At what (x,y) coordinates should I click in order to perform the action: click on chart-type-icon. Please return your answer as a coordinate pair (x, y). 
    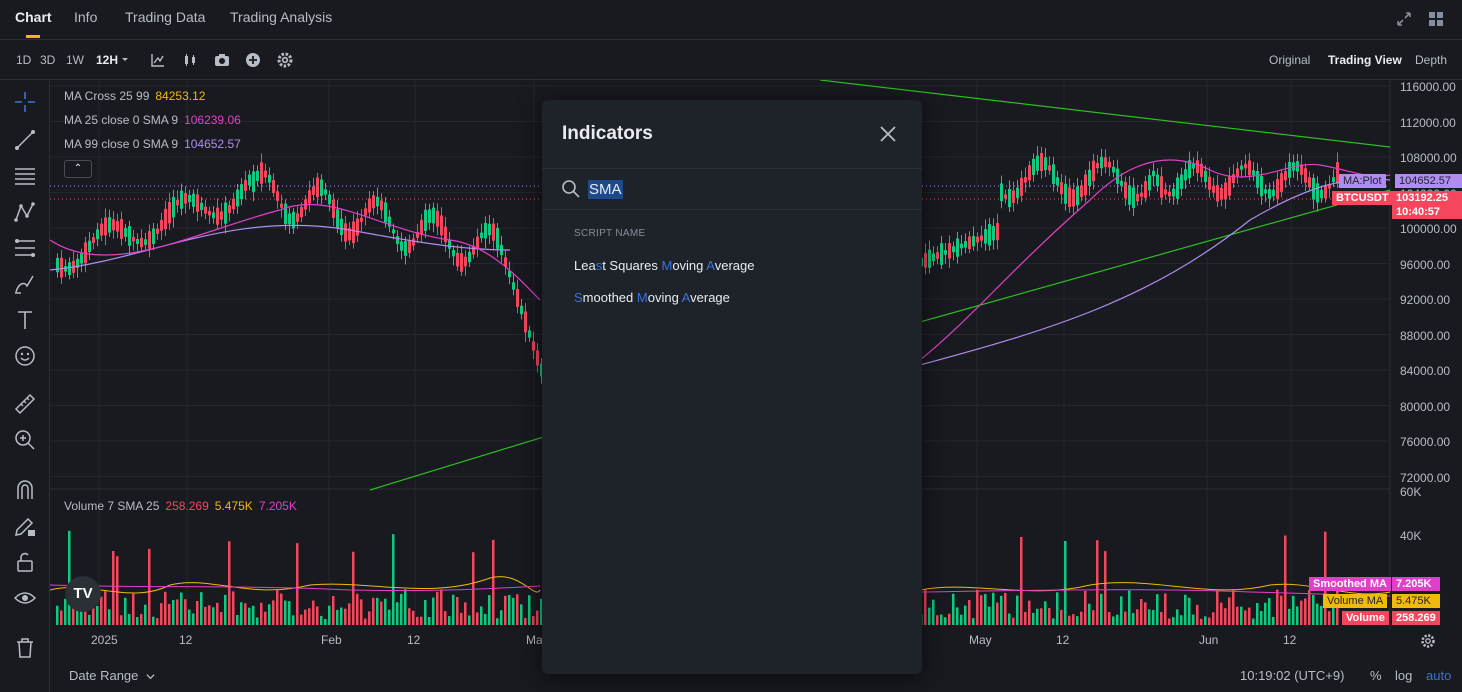
    Looking at the image, I should click on (158, 60).